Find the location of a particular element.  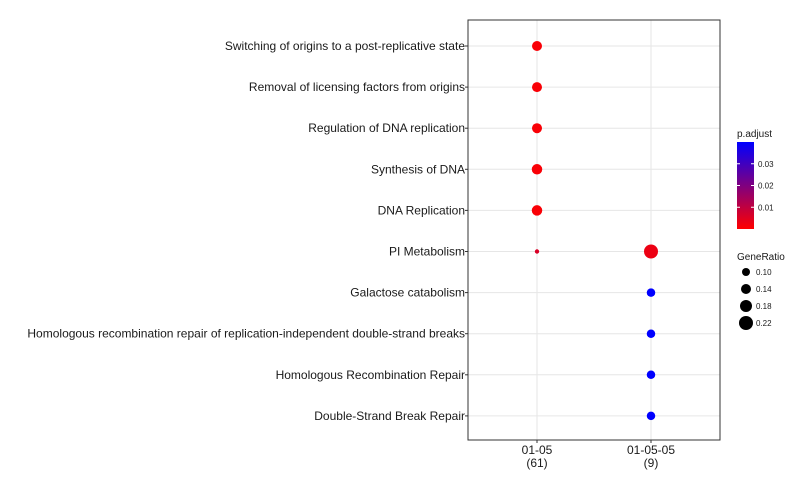

color-scale-bar is located at coordinates (745, 185).